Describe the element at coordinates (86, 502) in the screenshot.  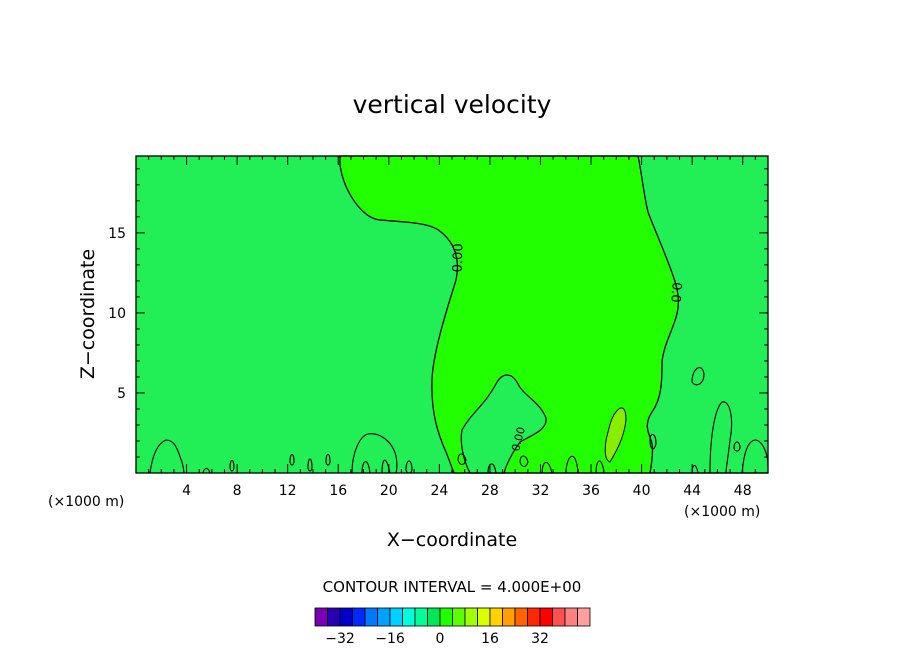
I see `x-unit-left: (×1000 m)` at that location.